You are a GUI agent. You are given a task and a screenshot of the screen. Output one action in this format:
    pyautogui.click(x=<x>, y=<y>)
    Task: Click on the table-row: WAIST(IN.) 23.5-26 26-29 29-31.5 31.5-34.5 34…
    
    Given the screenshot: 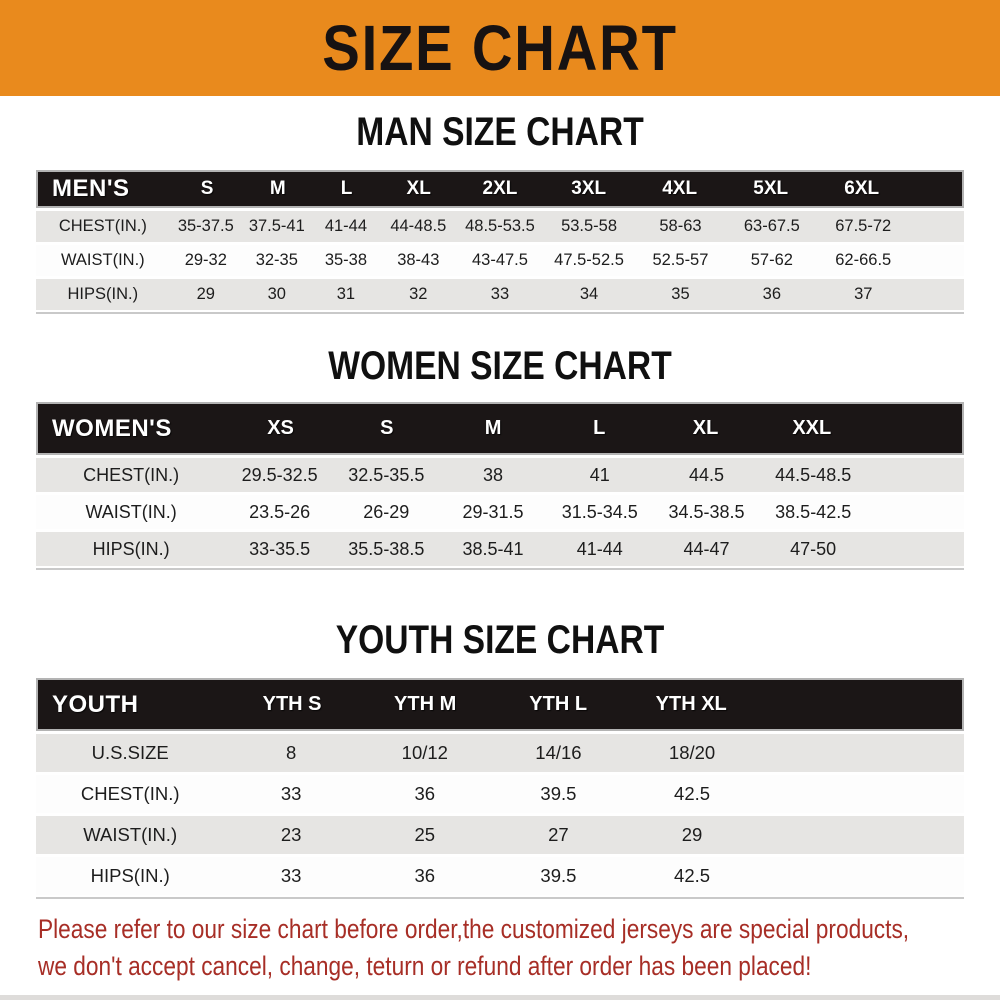 What is the action you would take?
    pyautogui.click(x=500, y=512)
    